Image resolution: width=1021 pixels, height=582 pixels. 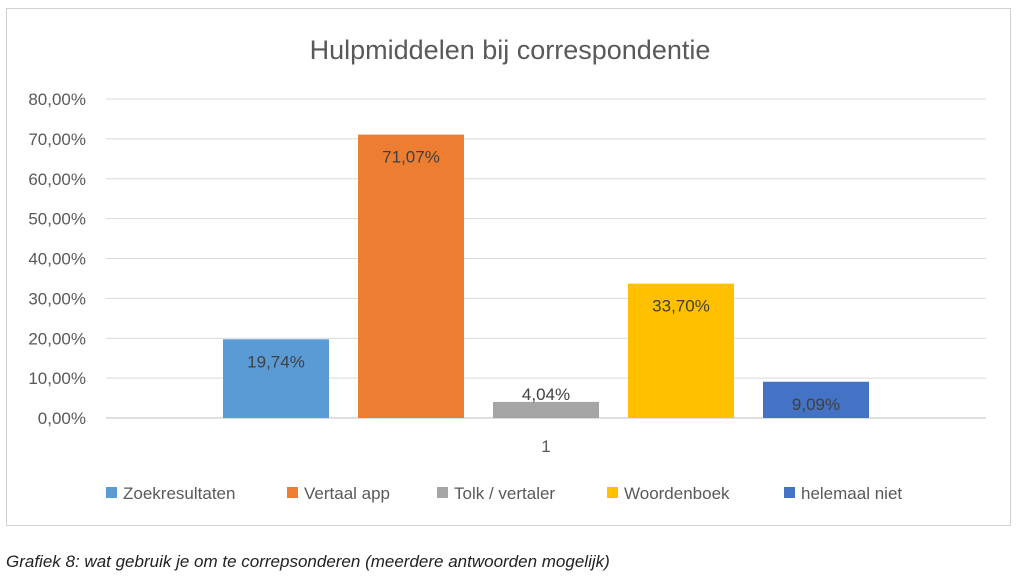 What do you see at coordinates (57, 259) in the screenshot?
I see `y-tick-label: 40,00%` at bounding box center [57, 259].